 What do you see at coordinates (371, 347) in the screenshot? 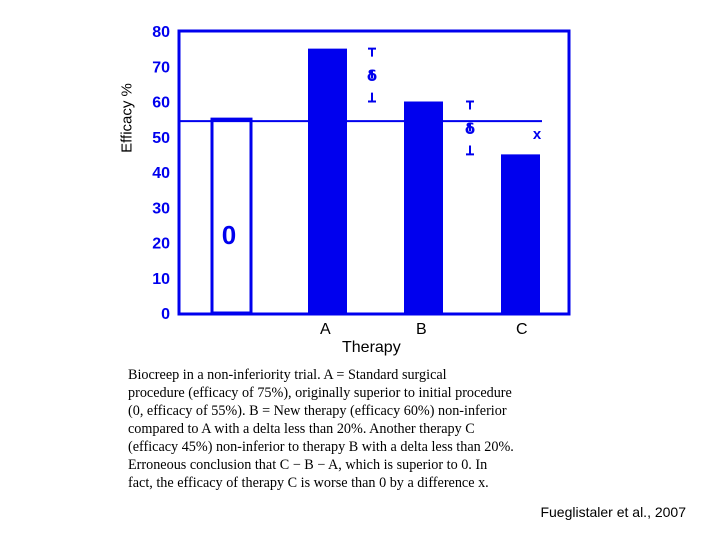
I see `x-axis-label: Therapy` at bounding box center [371, 347].